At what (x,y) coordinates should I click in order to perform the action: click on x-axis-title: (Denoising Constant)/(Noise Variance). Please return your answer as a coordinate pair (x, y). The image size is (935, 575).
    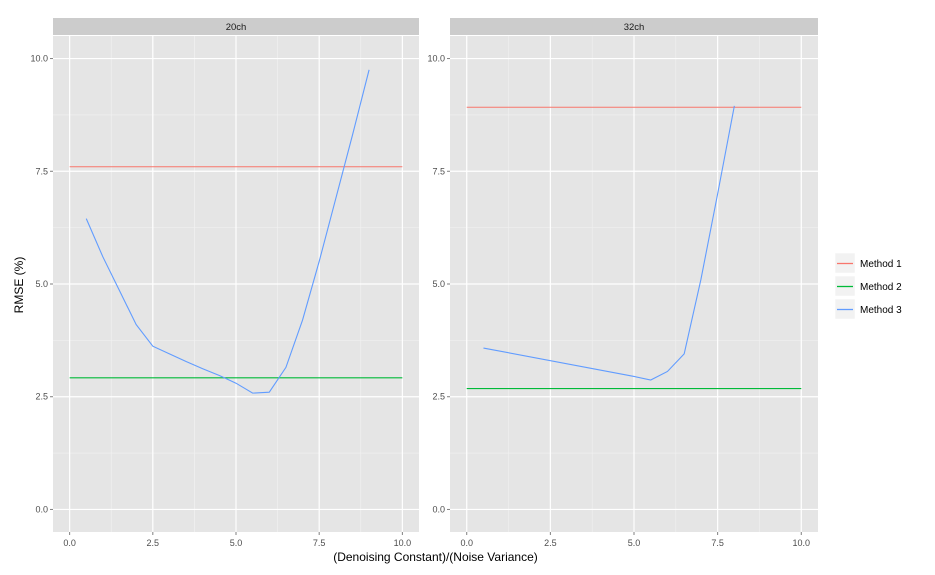
    Looking at the image, I should click on (435, 557).